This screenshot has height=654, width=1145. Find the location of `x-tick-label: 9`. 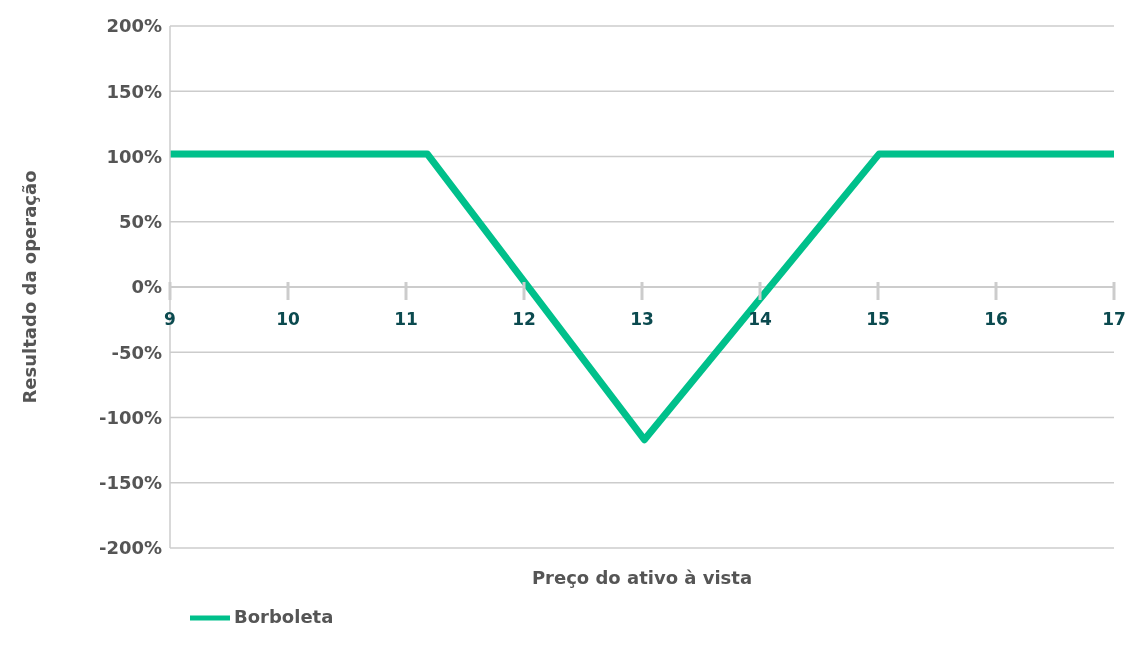

x-tick-label: 9 is located at coordinates (170, 319).